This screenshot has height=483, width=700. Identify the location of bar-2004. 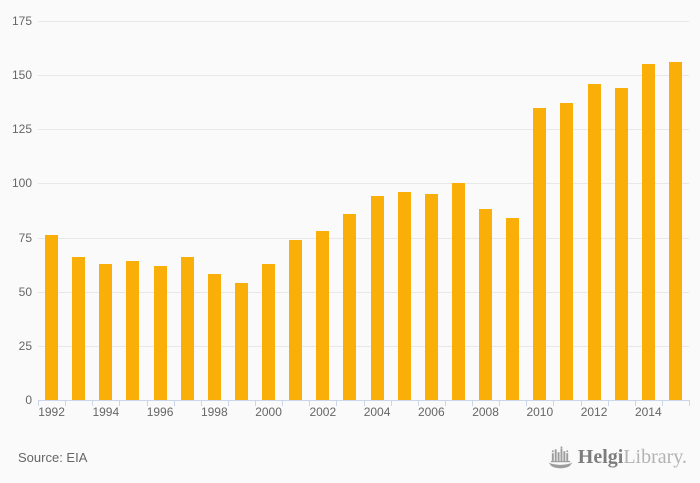
(377, 298).